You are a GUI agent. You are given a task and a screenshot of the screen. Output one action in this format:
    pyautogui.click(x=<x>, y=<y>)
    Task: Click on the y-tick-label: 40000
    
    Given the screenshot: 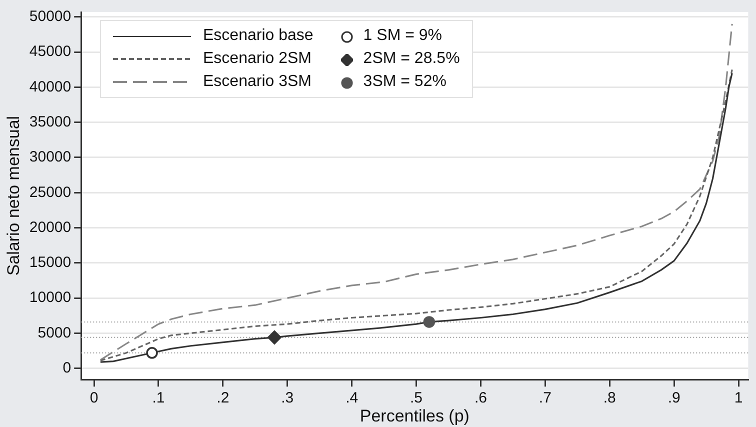 What is the action you would take?
    pyautogui.click(x=50, y=87)
    